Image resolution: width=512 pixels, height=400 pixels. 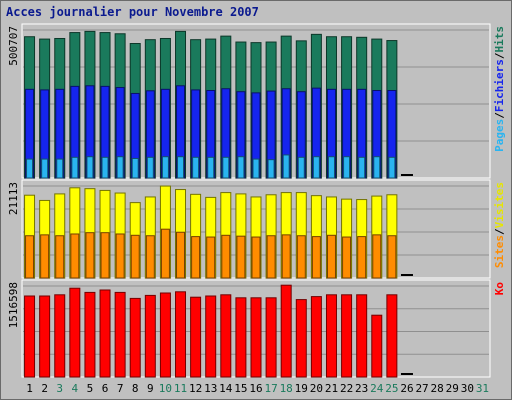 What do you see at coordinates (467, 388) in the screenshot?
I see `xtick-label-day-30: 30` at bounding box center [467, 388].